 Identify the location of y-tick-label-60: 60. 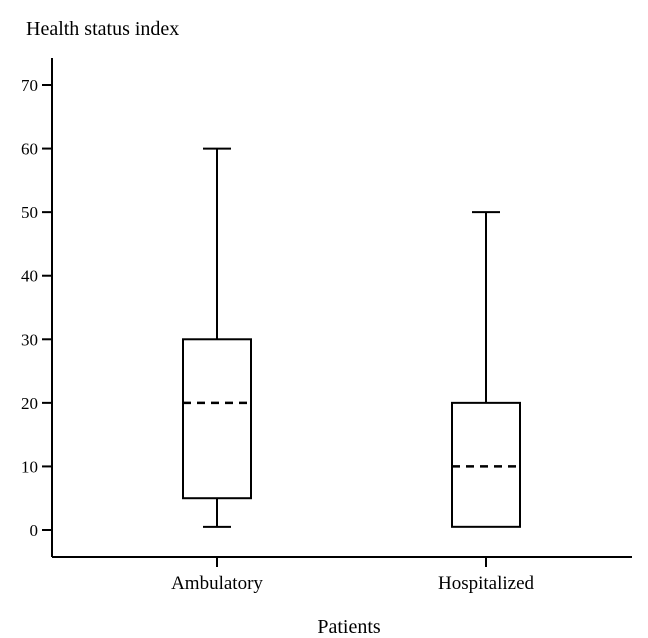
(29, 149).